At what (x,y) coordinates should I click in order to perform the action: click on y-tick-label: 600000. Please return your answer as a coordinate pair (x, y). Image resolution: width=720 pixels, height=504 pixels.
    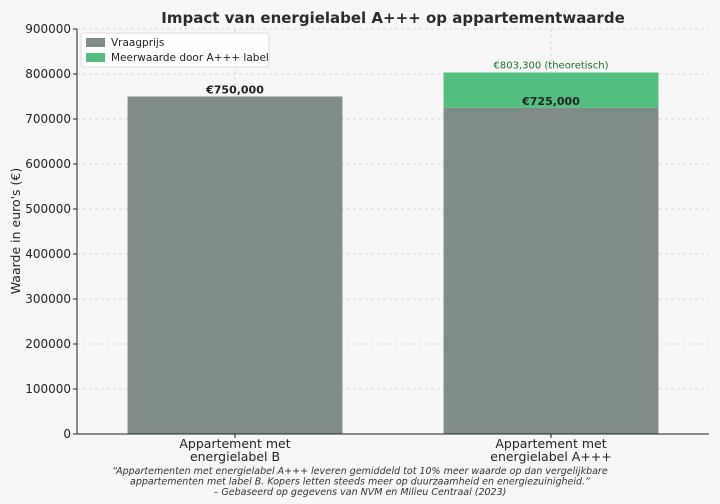
    Looking at the image, I should click on (48, 164).